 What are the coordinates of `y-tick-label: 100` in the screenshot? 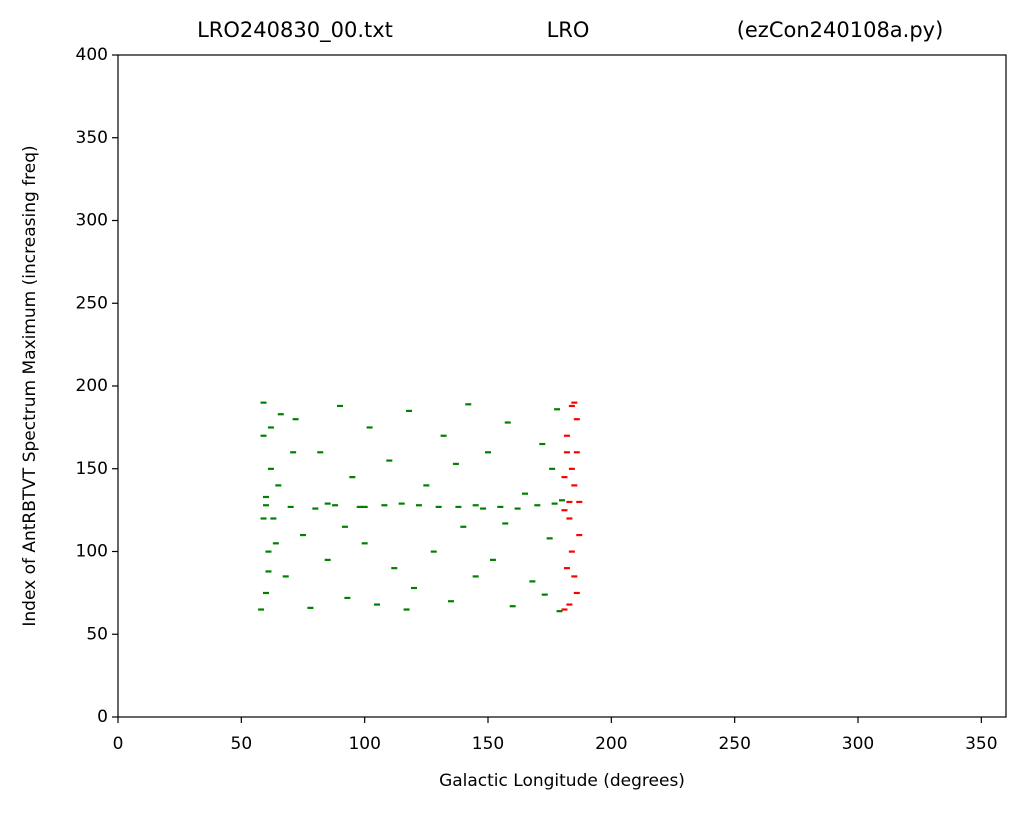 It's located at (92, 552).